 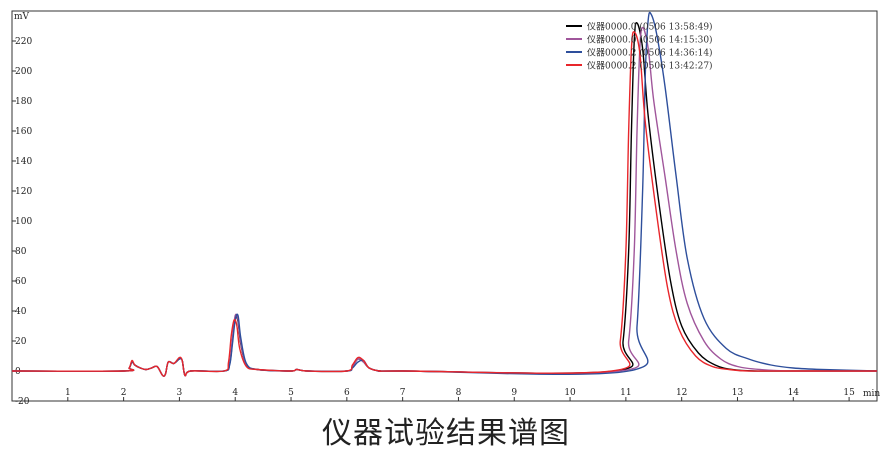 What do you see at coordinates (21, 282) in the screenshot?
I see `y-tick-label: 60` at bounding box center [21, 282].